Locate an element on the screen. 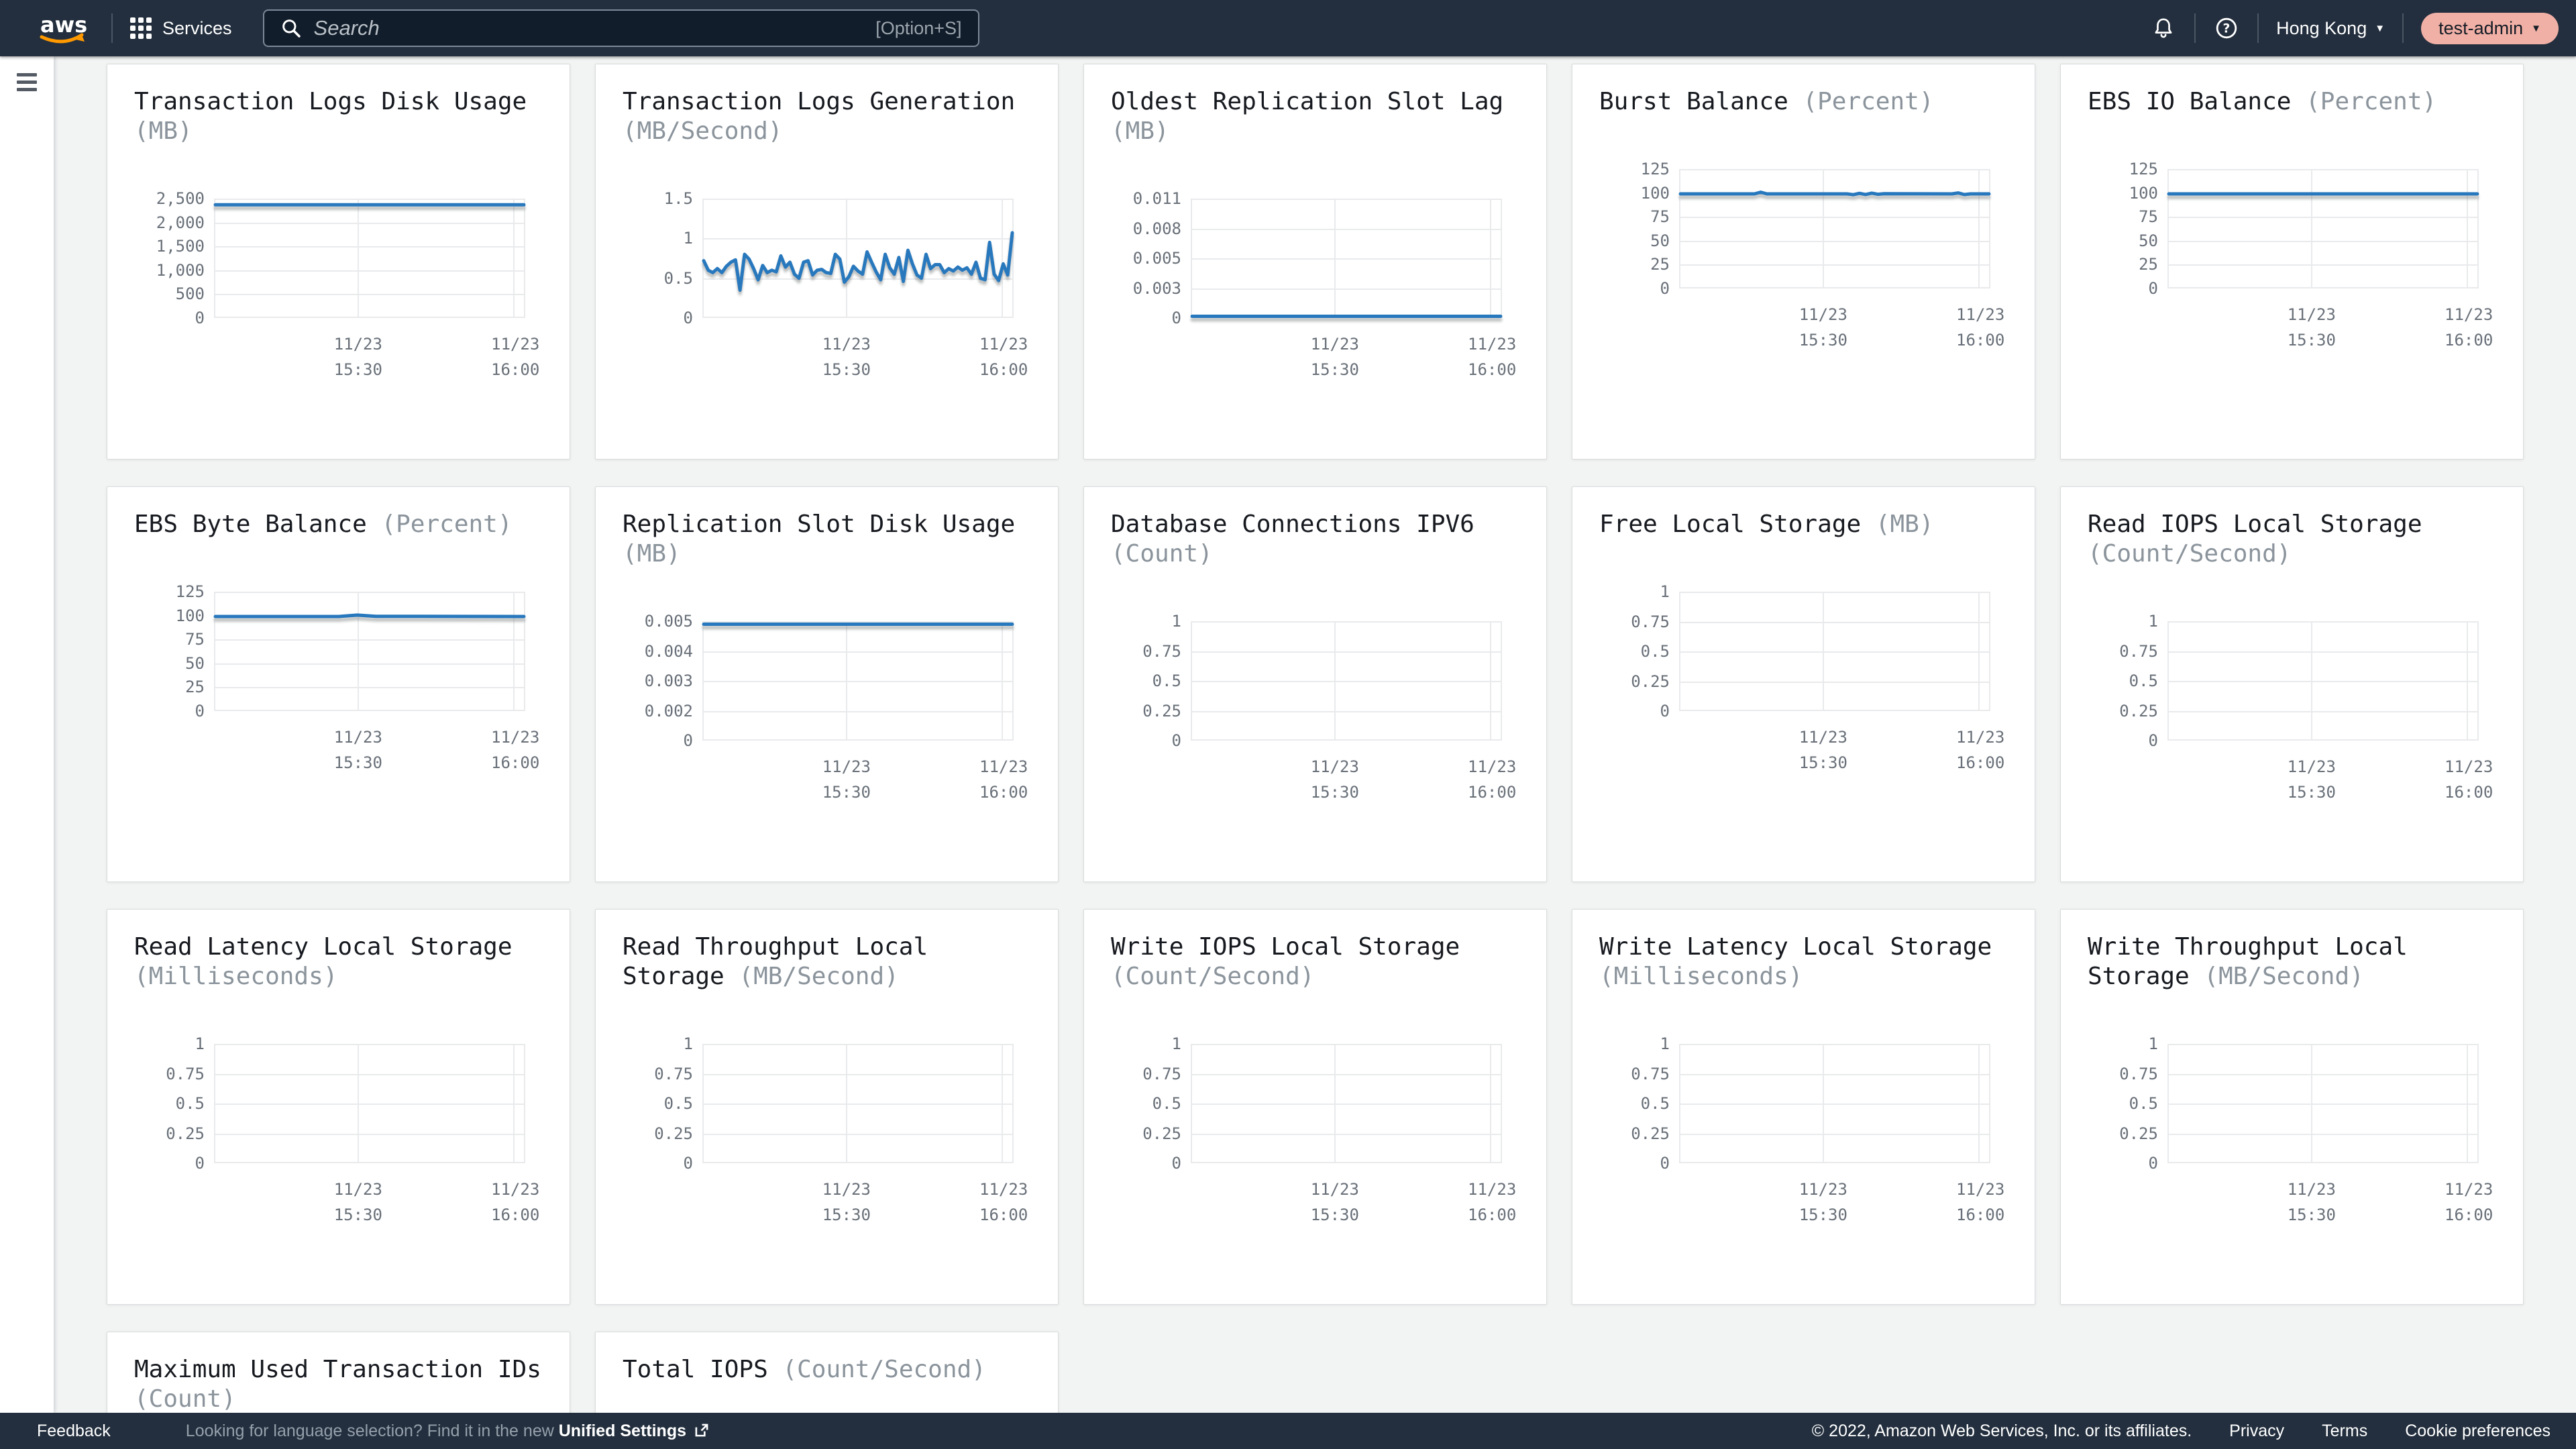  question-circle-icon: ? is located at coordinates (2226, 28).